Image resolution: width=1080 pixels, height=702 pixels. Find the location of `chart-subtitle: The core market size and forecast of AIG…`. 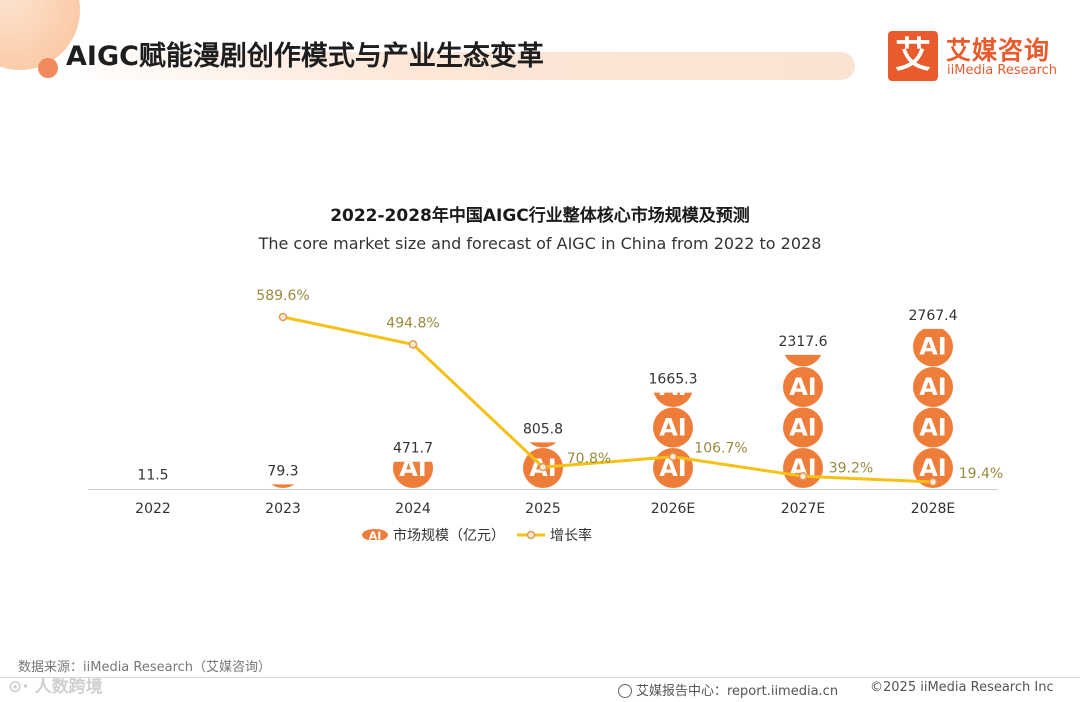

chart-subtitle: The core market size and forecast of AIG… is located at coordinates (540, 243).